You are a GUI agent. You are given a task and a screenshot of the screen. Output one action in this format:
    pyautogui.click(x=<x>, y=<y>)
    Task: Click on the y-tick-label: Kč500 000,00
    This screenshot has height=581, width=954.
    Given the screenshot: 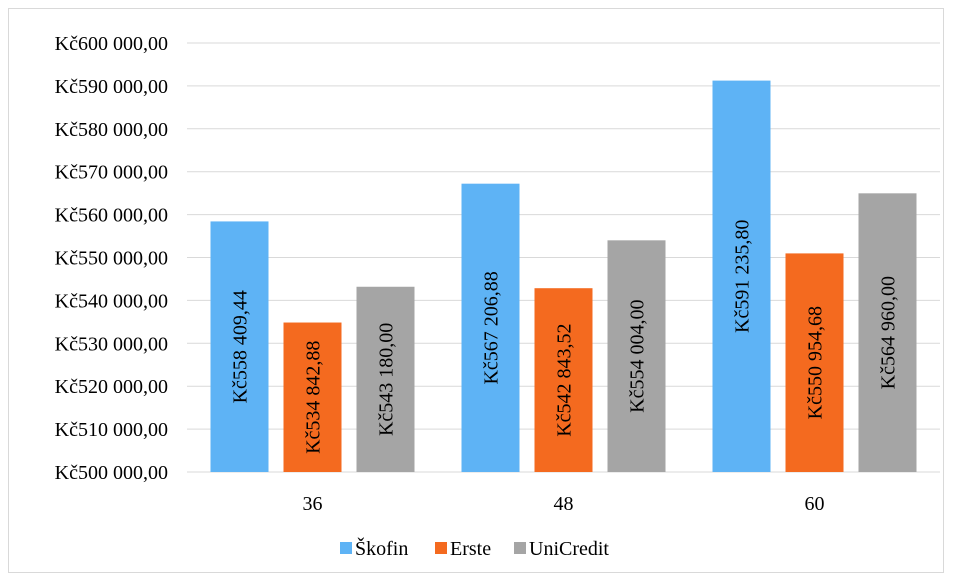 What is the action you would take?
    pyautogui.click(x=111, y=473)
    